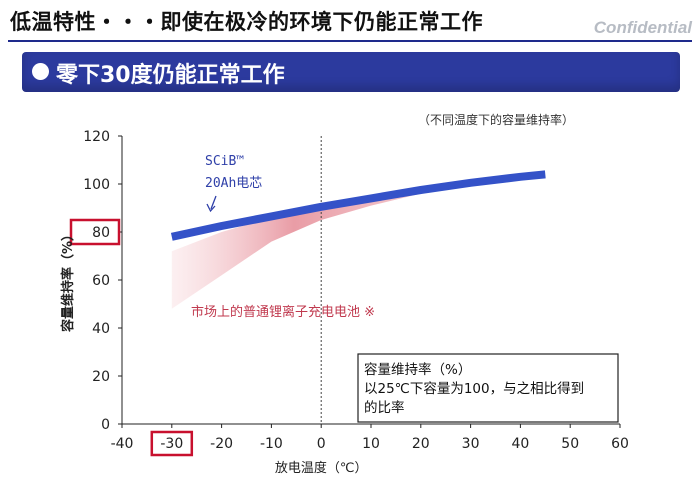  What do you see at coordinates (68, 280) in the screenshot?
I see `y-axis-label: 容量维持率（%）` at bounding box center [68, 280].